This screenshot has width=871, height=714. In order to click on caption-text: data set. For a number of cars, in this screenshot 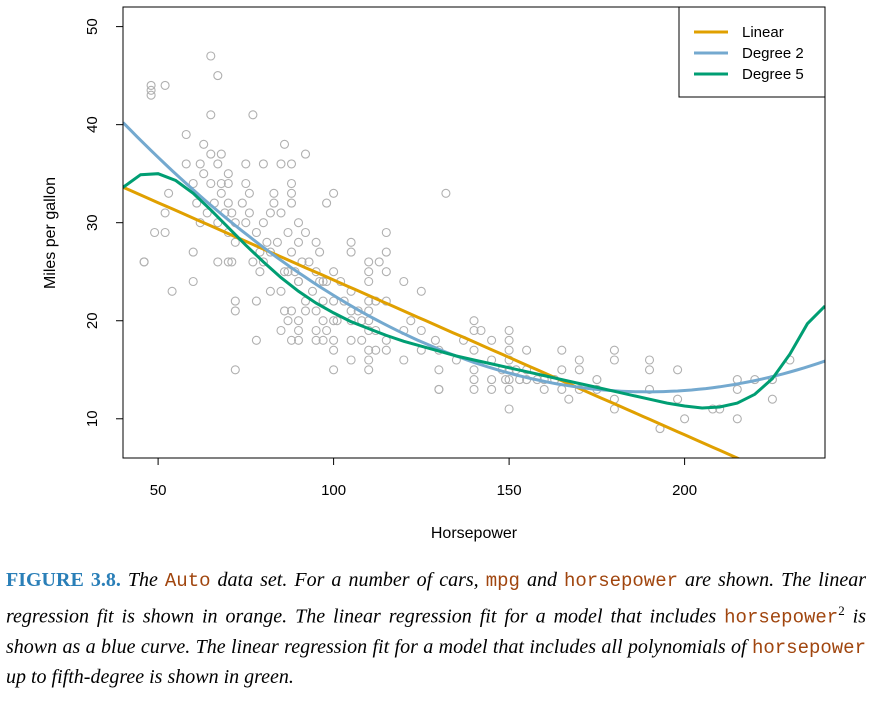, I will do `click(348, 580)`.